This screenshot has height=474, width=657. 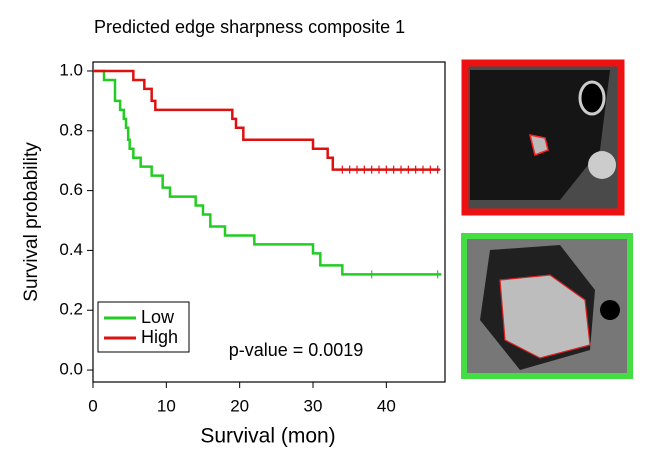 What do you see at coordinates (92, 405) in the screenshot?
I see `x-tick-label: 0` at bounding box center [92, 405].